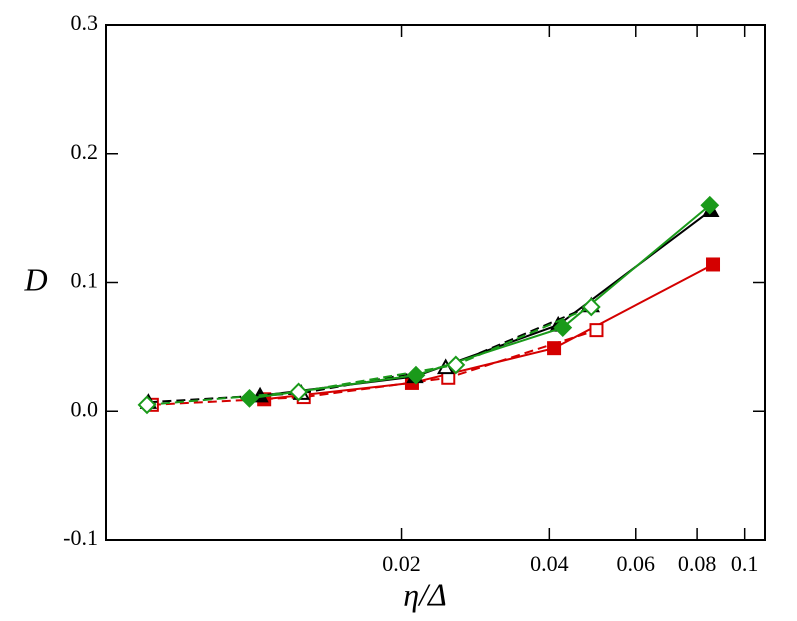  Describe the element at coordinates (35, 279) in the screenshot. I see `y-axis-title: D` at that location.